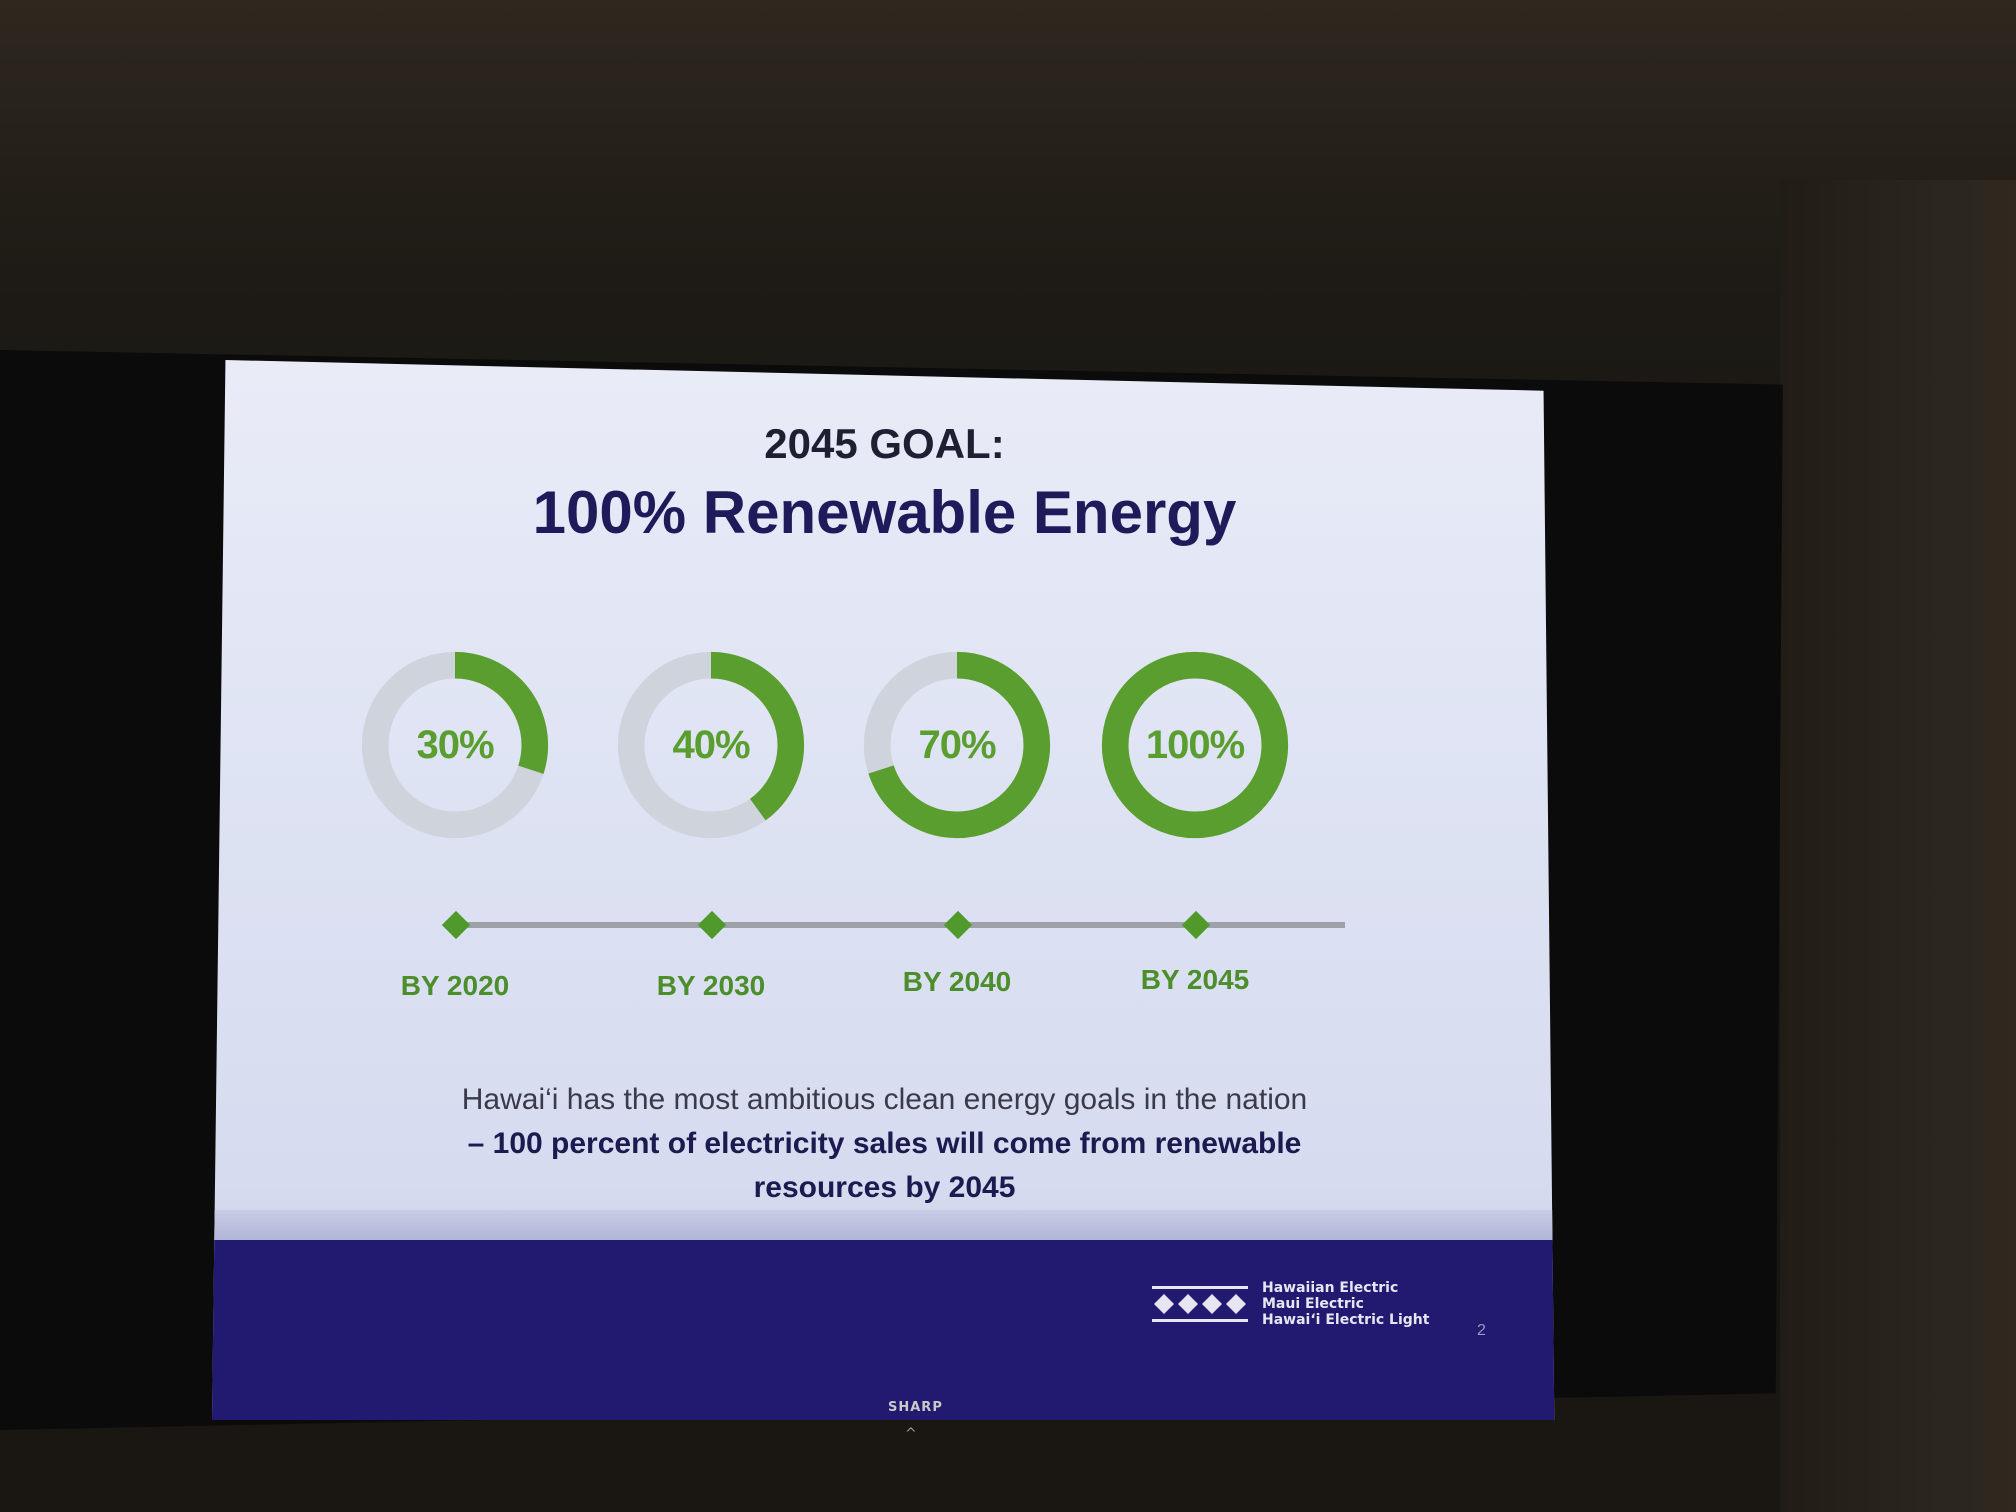 The height and width of the screenshot is (1512, 2016). I want to click on year-label-2020: BY 2020, so click(455, 985).